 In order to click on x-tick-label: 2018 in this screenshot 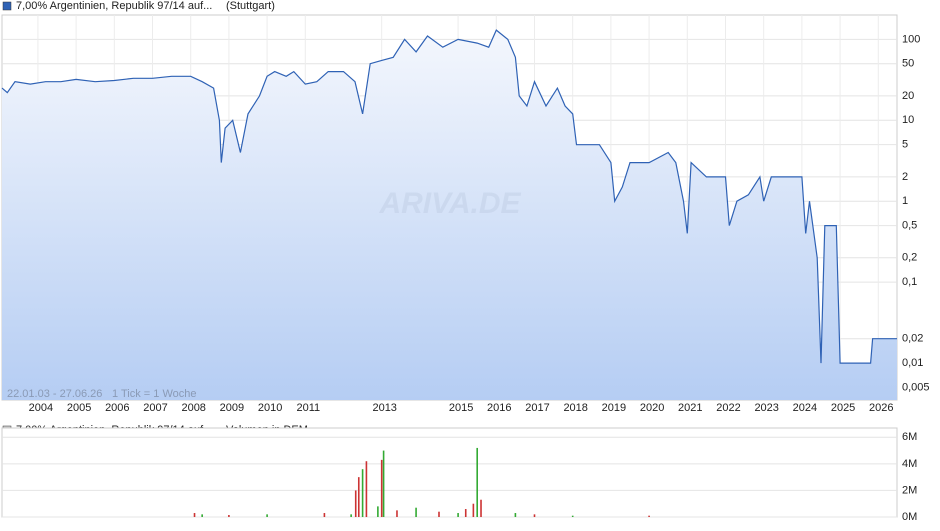, I will do `click(575, 408)`.